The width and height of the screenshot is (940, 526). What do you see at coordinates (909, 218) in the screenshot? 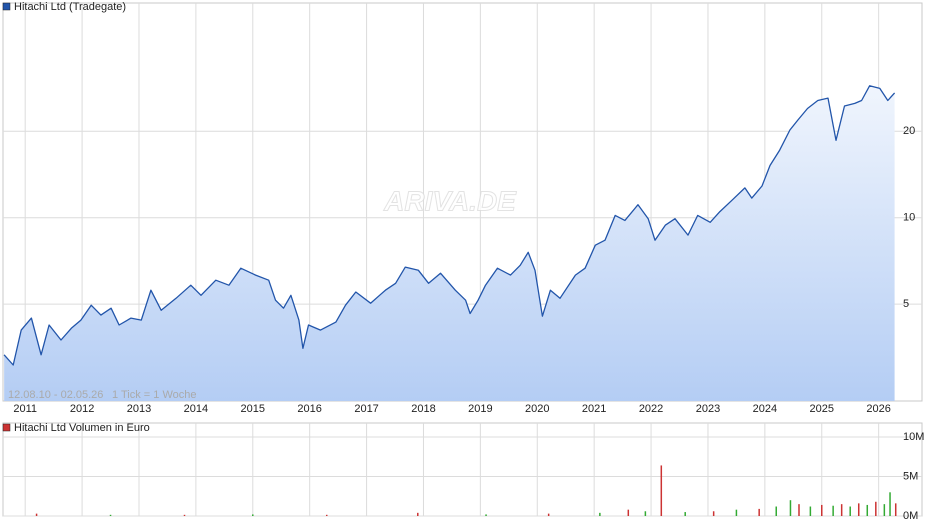
I see `y-tick-label: 10` at bounding box center [909, 218].